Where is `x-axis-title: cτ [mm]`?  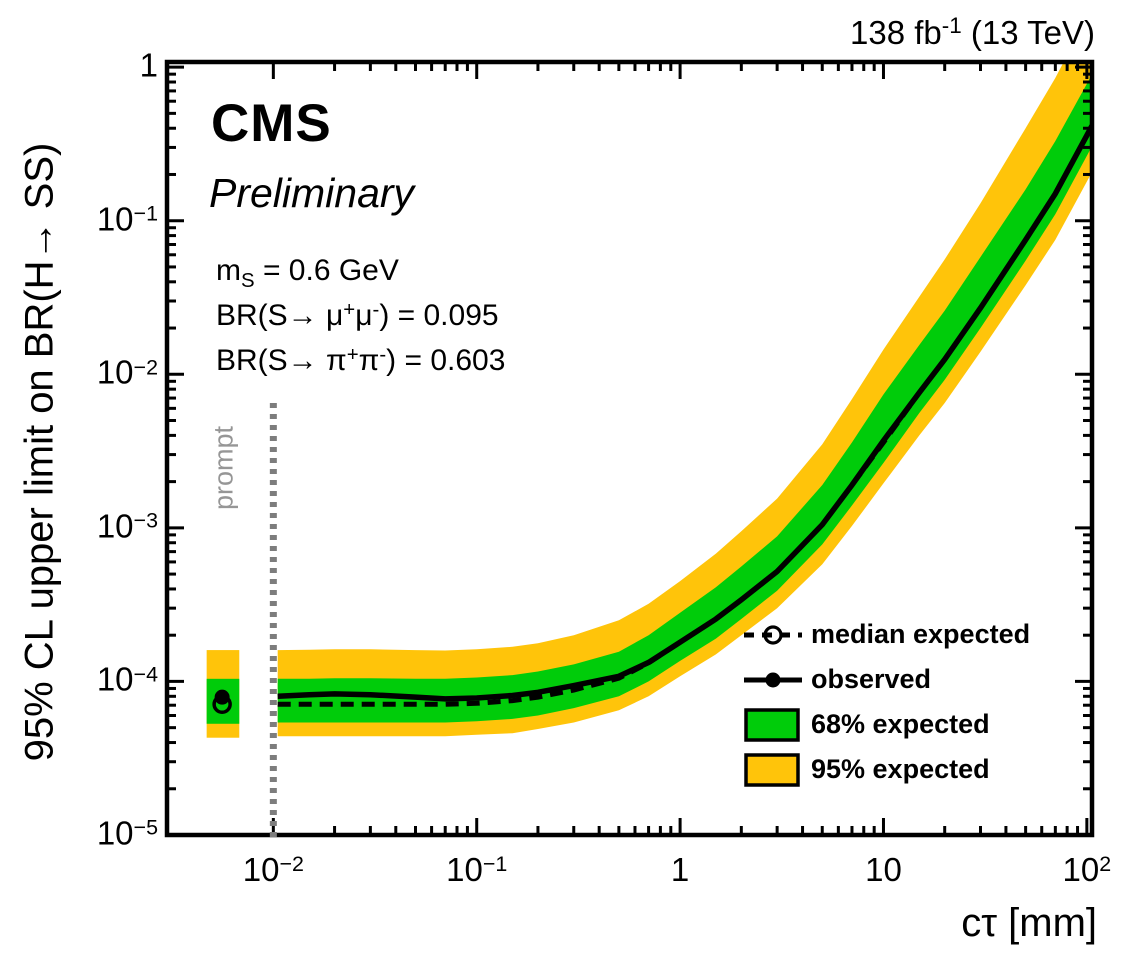 x-axis-title: cτ [mm] is located at coordinates (1029, 923).